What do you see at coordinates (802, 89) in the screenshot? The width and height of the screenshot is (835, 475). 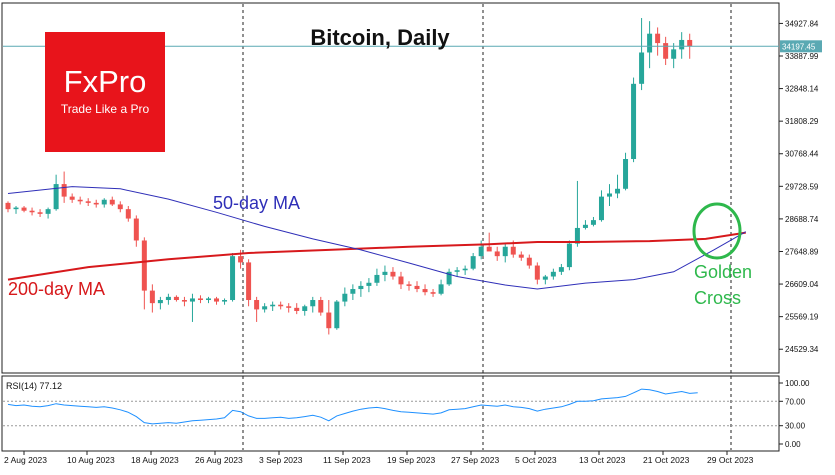 I see `y-tick-label: 32848.14` at bounding box center [802, 89].